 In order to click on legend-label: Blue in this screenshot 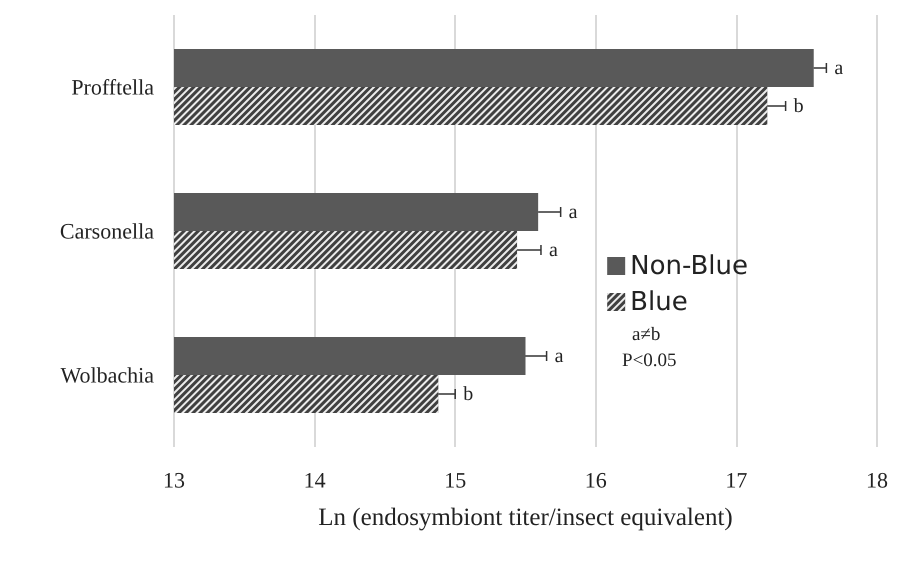, I will do `click(659, 302)`.